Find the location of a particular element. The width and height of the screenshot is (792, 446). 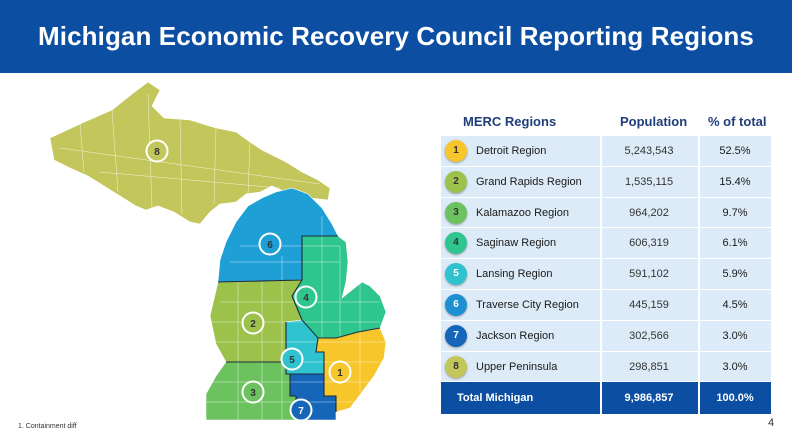

region-name: Detroit Region is located at coordinates (511, 151).